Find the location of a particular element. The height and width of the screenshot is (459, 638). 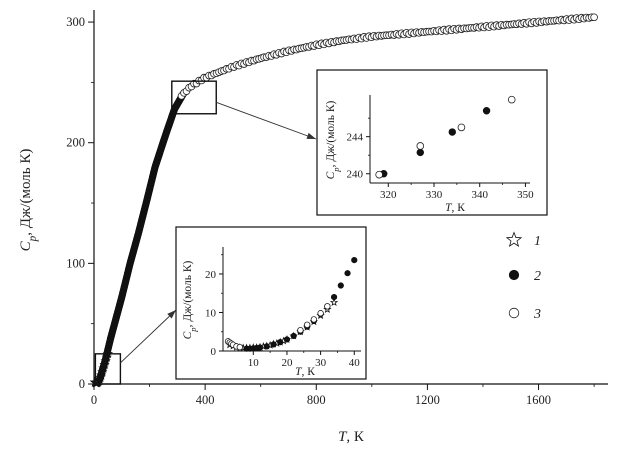

inset-low-series-open-circle is located at coordinates (277, 327).